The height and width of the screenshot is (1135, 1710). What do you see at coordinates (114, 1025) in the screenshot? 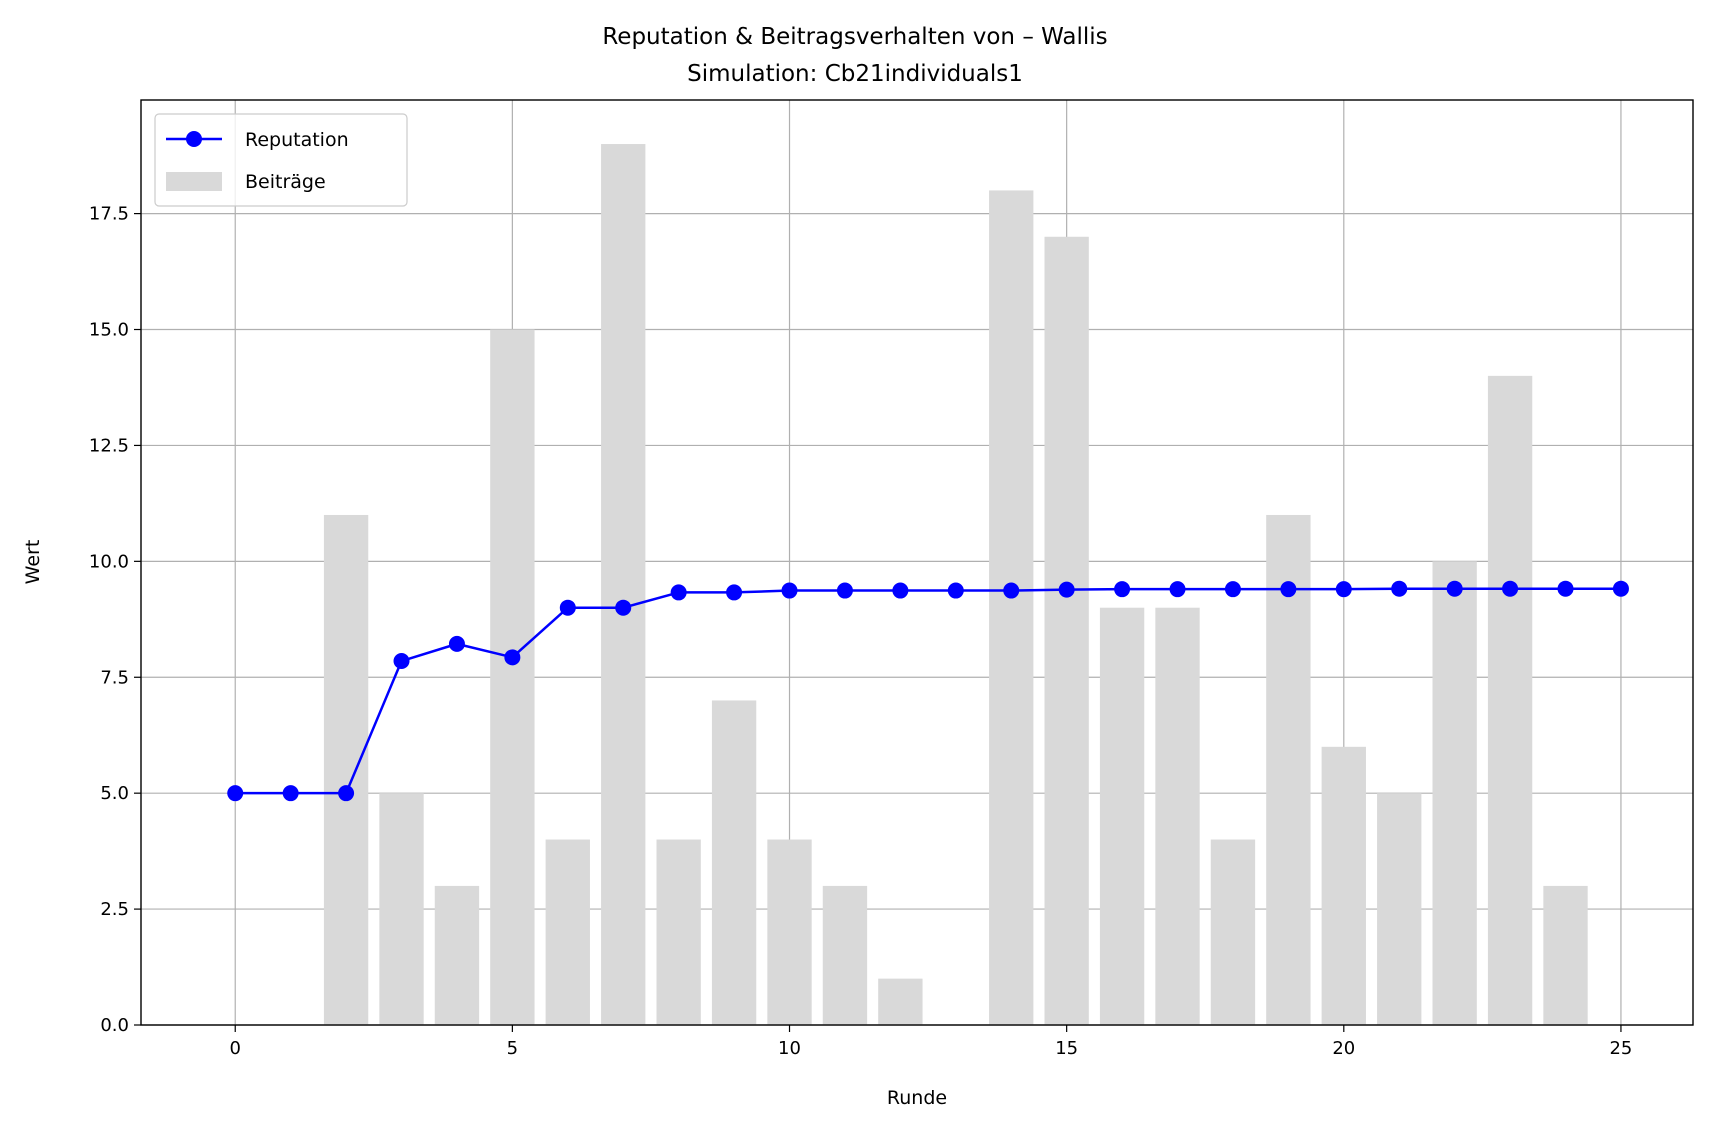
I see `y-tick-label: 0.0` at bounding box center [114, 1025].